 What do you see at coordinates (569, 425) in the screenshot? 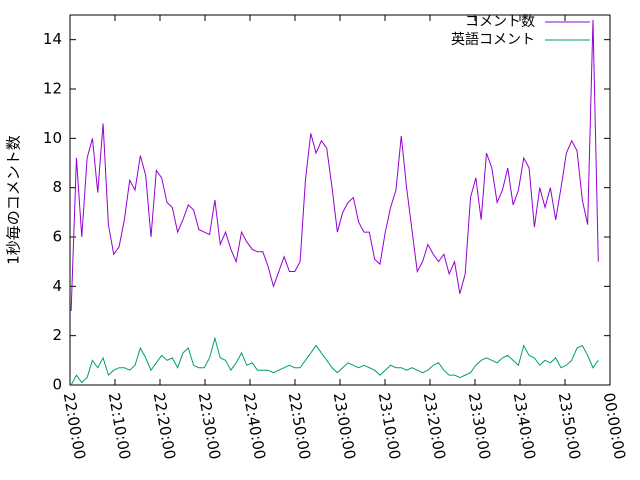
I see `x-tick-label: 23:50:00` at bounding box center [569, 425].